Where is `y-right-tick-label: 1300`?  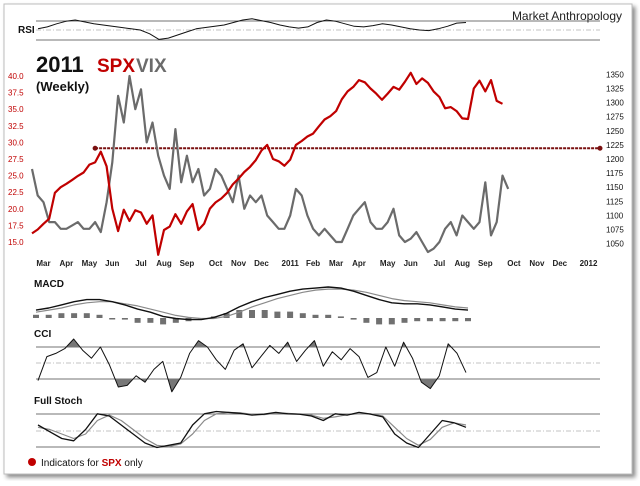
y-right-tick-label: 1300 is located at coordinates (615, 103).